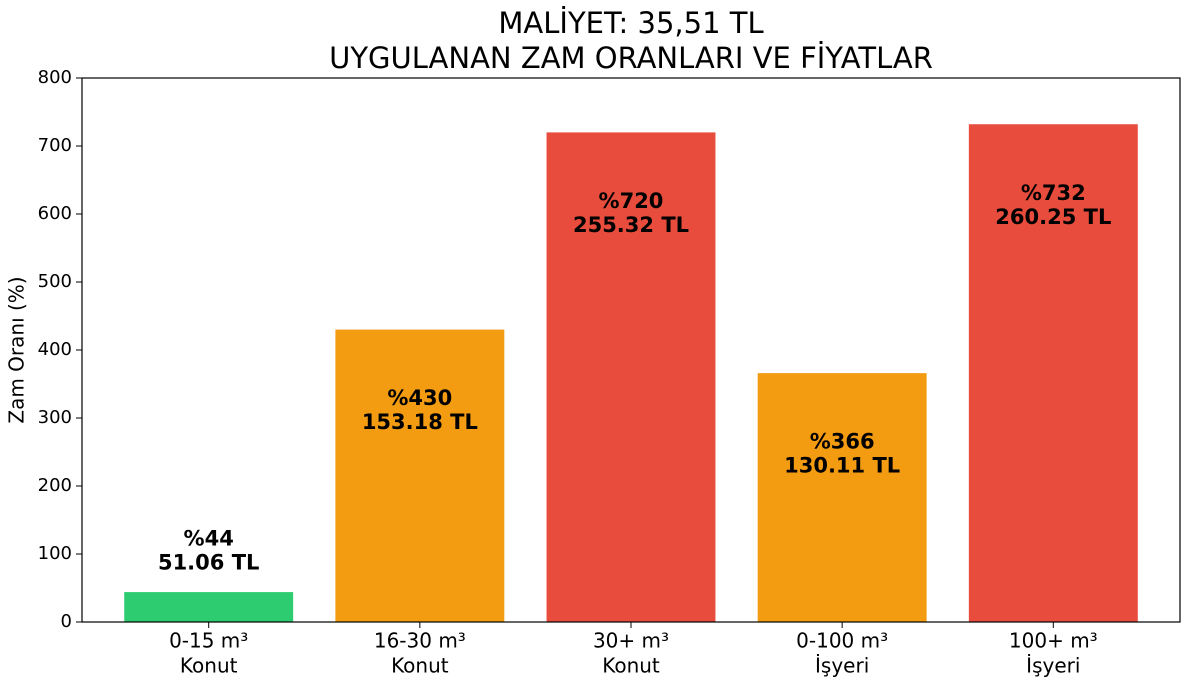 The image size is (1189, 690). What do you see at coordinates (55, 77) in the screenshot?
I see `y-tick-label: 800` at bounding box center [55, 77].